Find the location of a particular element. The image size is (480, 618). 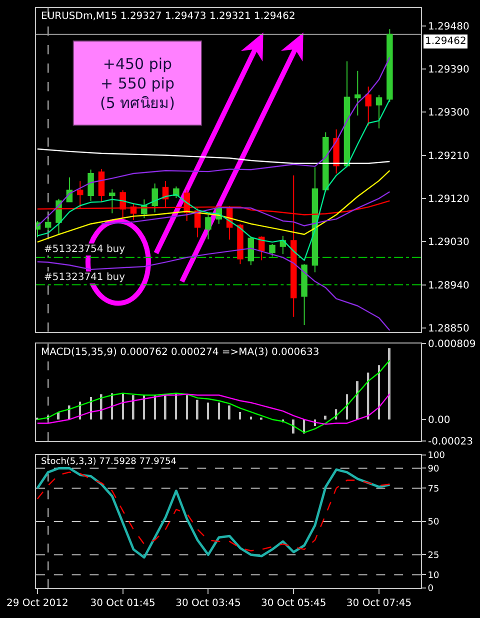

annotation: +450 pip + 550 pip (5 ทศนิยม) is located at coordinates (138, 83).